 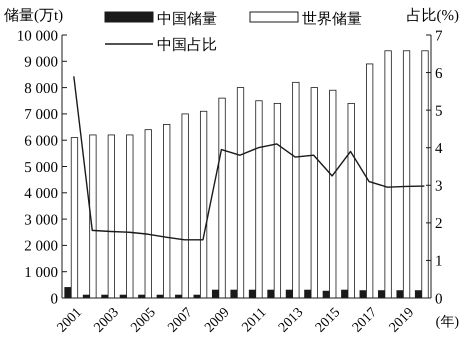 I want to click on y-axis-title: 储量(万t), so click(x=34, y=15).